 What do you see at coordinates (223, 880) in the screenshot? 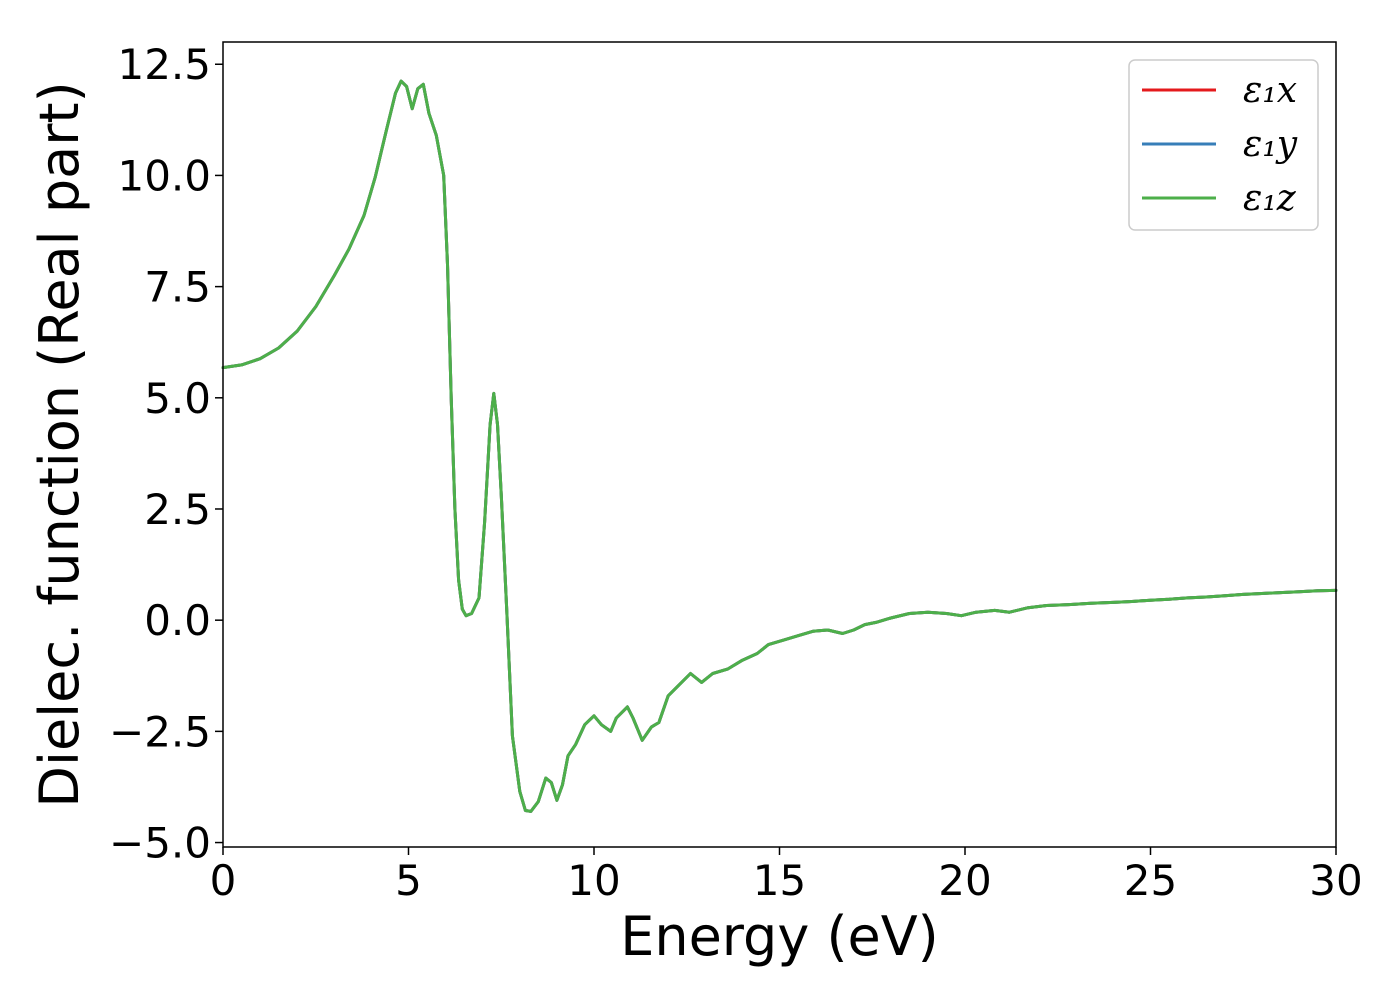
I see `x-tick-label: 0` at bounding box center [223, 880].